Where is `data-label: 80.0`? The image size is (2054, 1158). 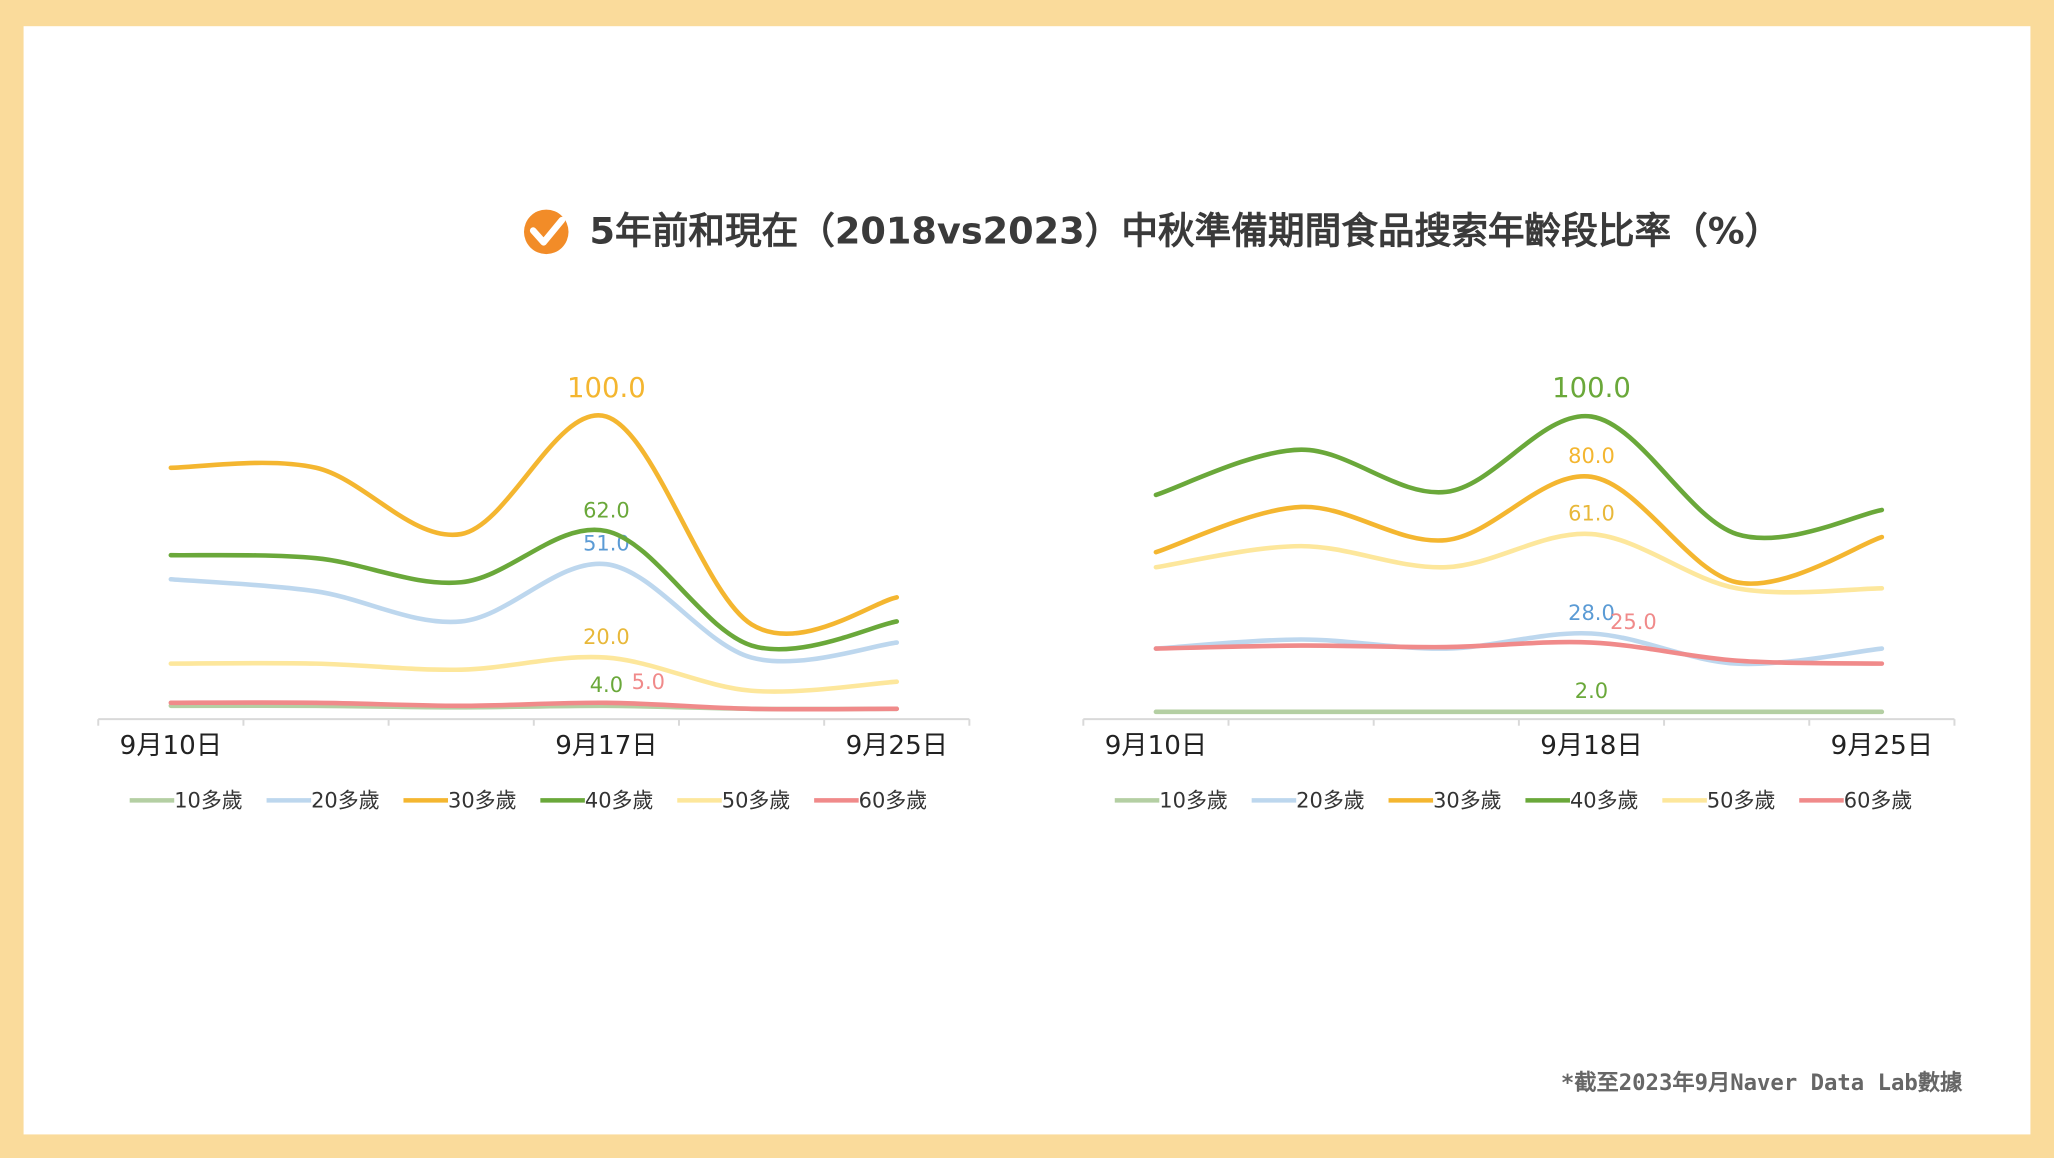
data-label: 80.0 is located at coordinates (1591, 456).